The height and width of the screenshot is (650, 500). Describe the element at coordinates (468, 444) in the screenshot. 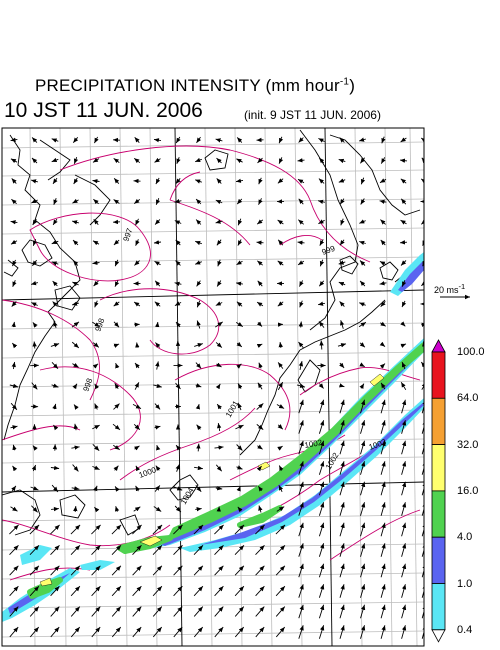

I see `colorbar-label: 32.0` at that location.